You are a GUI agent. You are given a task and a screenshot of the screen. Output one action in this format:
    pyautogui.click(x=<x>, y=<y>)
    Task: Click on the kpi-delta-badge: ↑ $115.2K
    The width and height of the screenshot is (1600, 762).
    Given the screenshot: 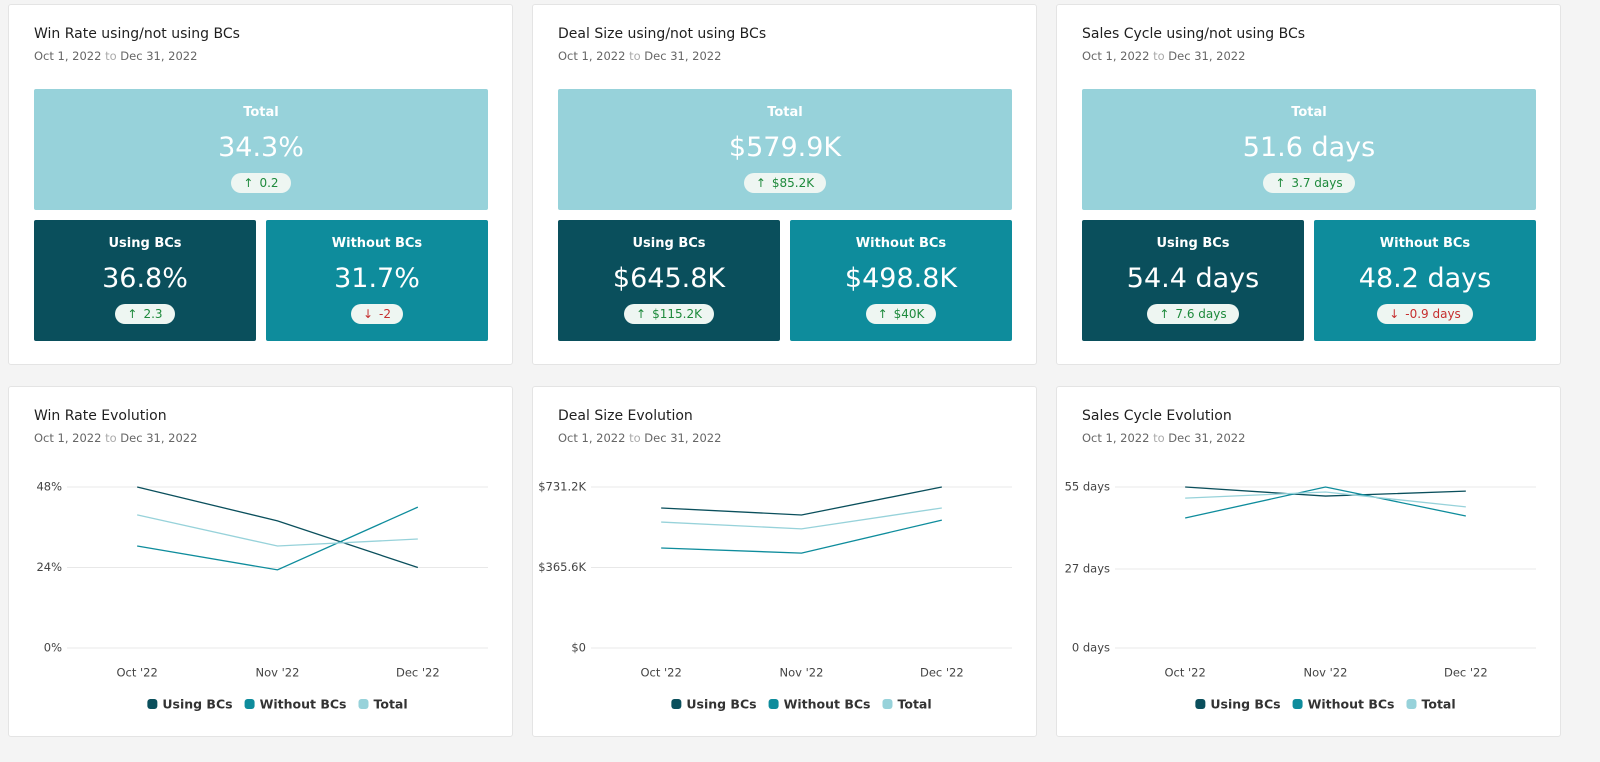 What is the action you would take?
    pyautogui.click(x=669, y=314)
    